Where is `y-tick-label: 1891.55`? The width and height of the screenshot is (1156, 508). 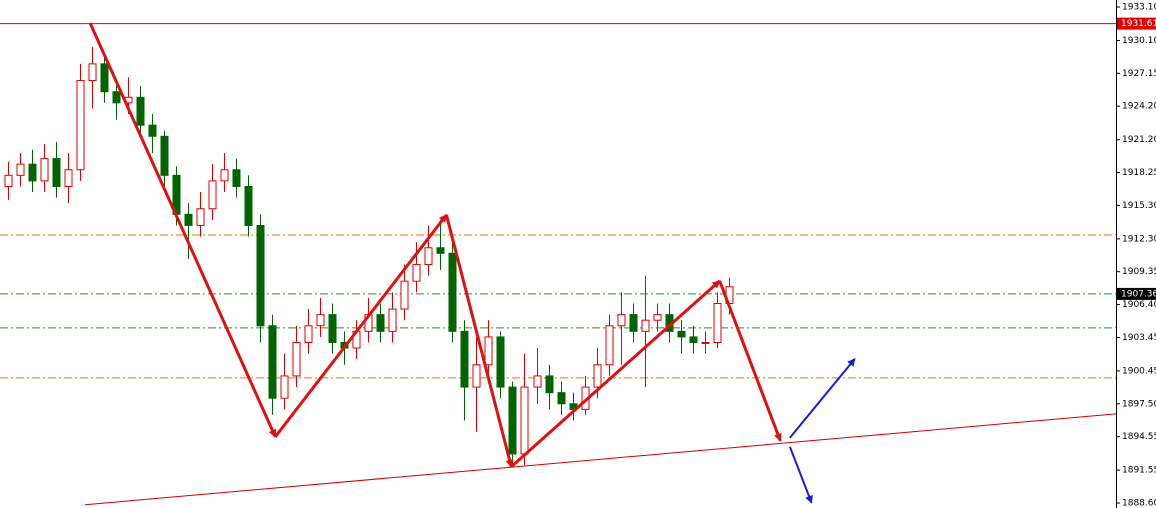 y-tick-label: 1891.55 is located at coordinates (1139, 471).